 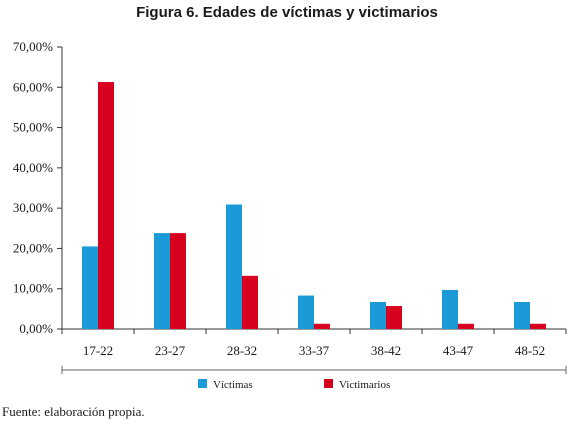 What do you see at coordinates (98, 350) in the screenshot?
I see `x-tick-label: 17-22` at bounding box center [98, 350].